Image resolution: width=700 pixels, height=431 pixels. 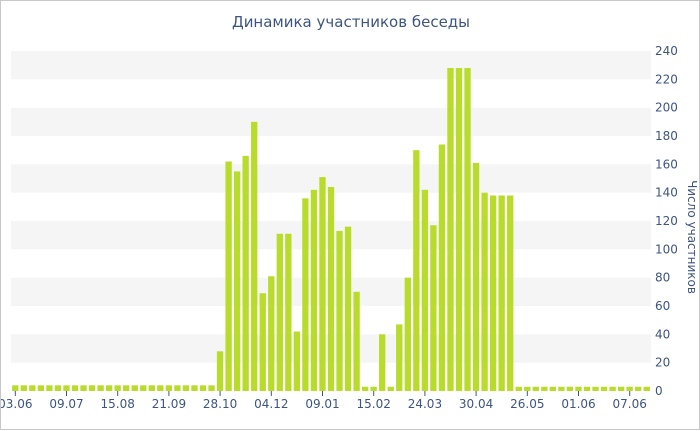 I want to click on x-tick-label: 30.04, so click(x=476, y=404).